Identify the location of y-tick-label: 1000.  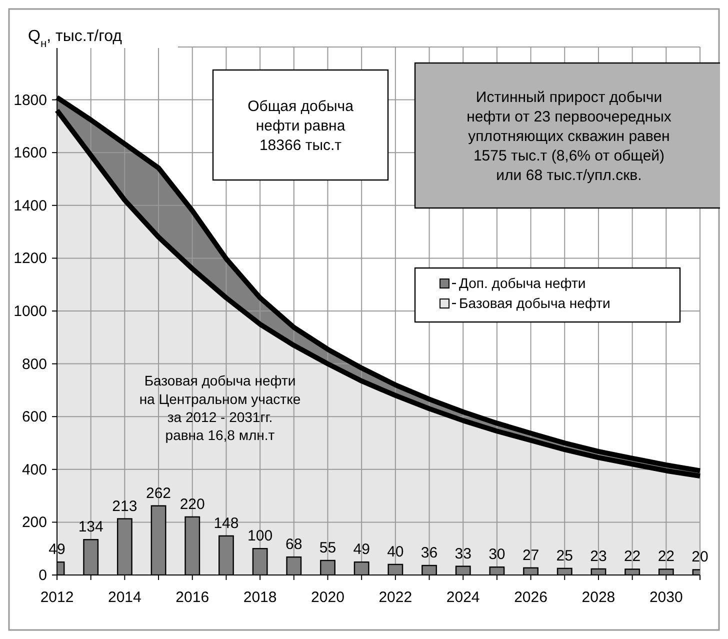
(30, 311).